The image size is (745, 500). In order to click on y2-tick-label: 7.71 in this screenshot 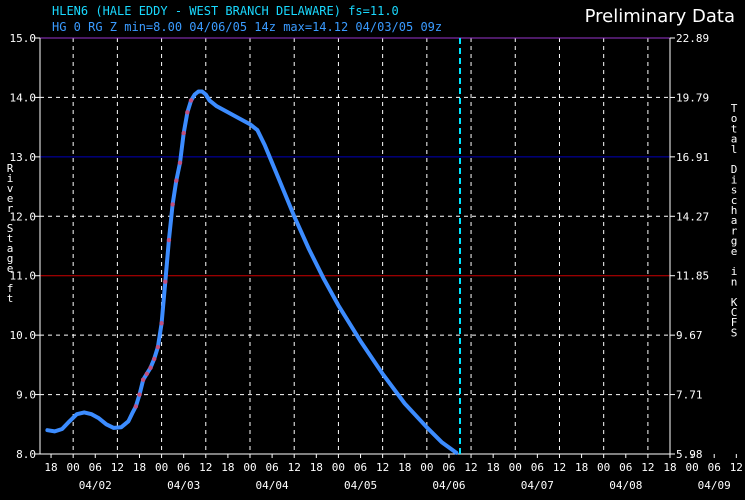, I will do `click(689, 395)`.